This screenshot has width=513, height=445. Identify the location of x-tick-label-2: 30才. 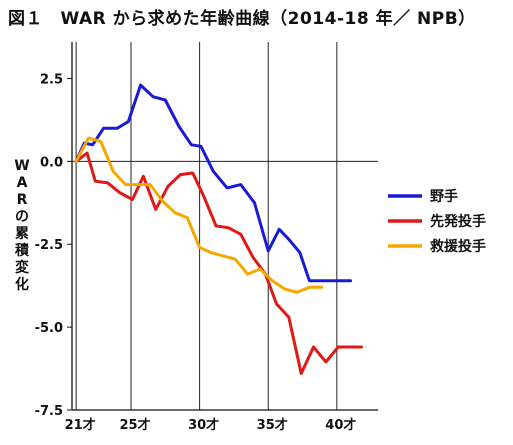
(203, 425).